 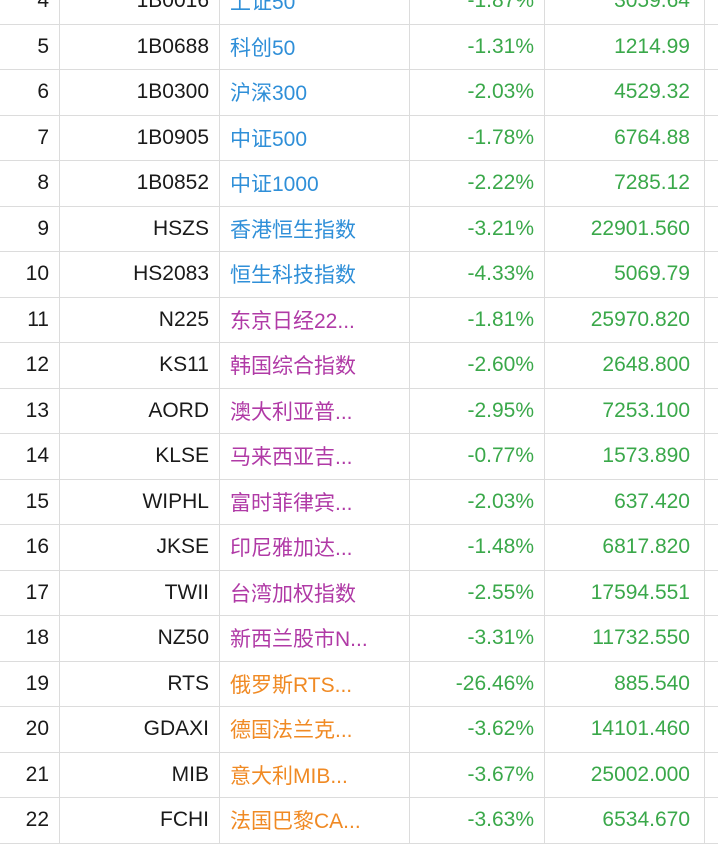 I want to click on table-row: 18 NZ50 新西兰股市N... -3.31% 11732.550, so click(x=359, y=639).